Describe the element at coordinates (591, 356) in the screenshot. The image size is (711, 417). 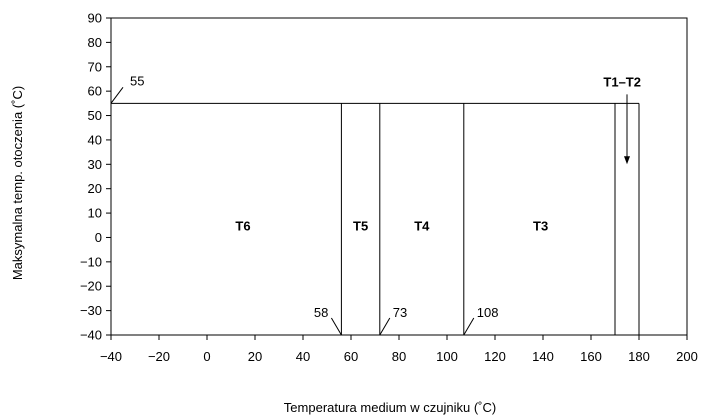
I see `x-tick-label: 160` at that location.